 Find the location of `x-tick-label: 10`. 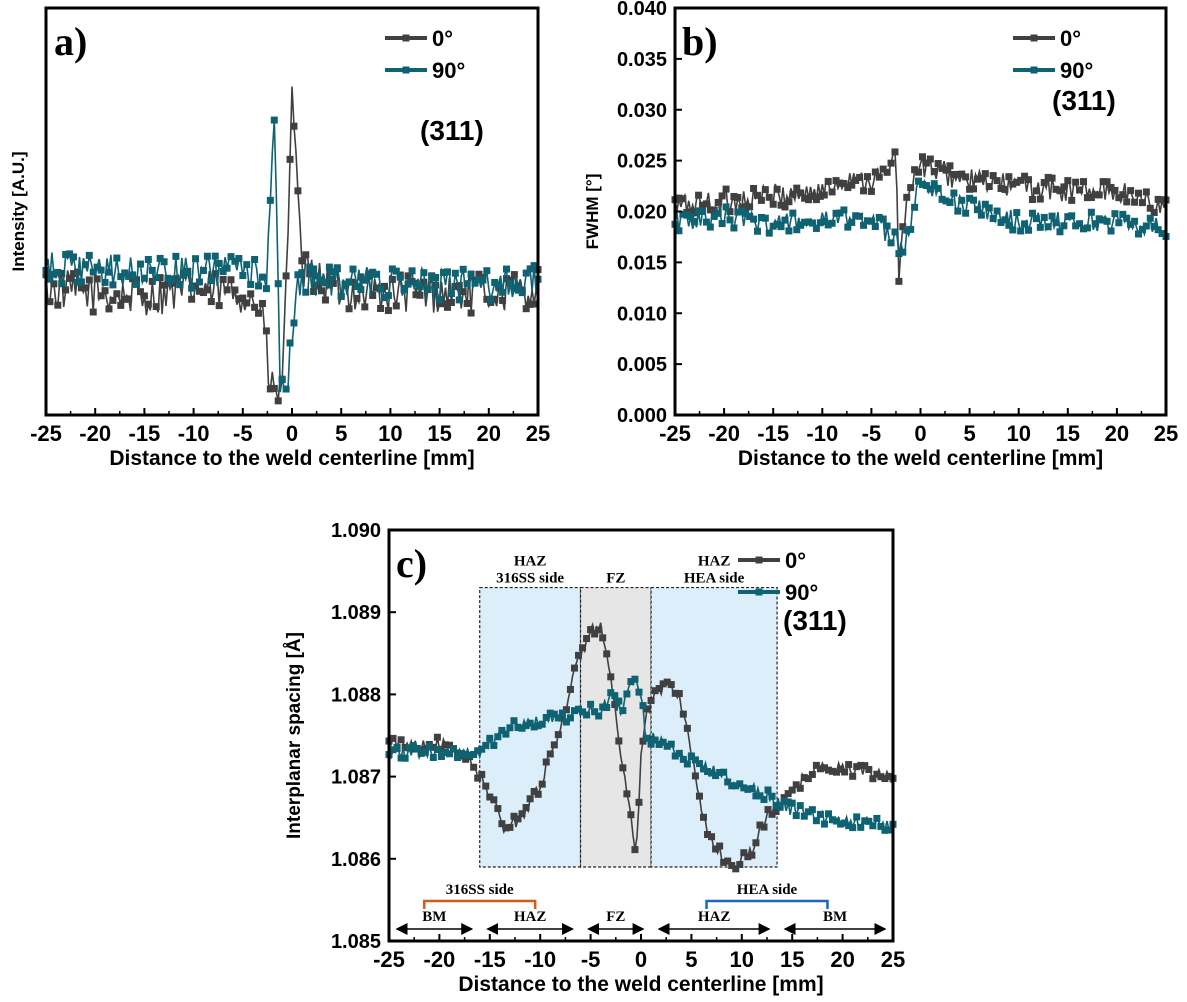

x-tick-label: 10 is located at coordinates (742, 959).